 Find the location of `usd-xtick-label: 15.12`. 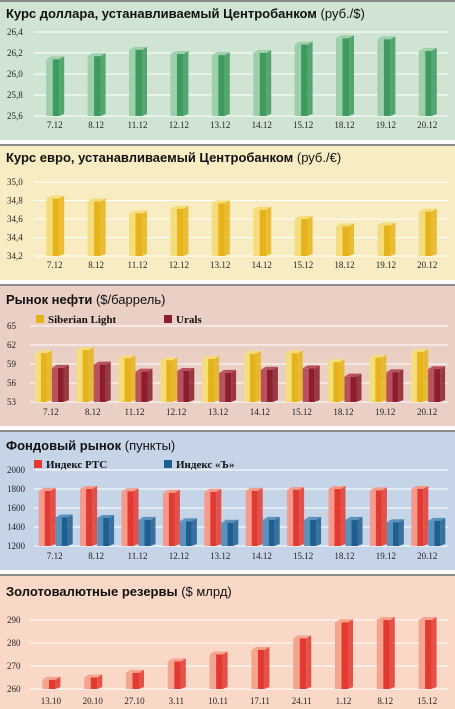

usd-xtick-label: 15.12 is located at coordinates (303, 125).